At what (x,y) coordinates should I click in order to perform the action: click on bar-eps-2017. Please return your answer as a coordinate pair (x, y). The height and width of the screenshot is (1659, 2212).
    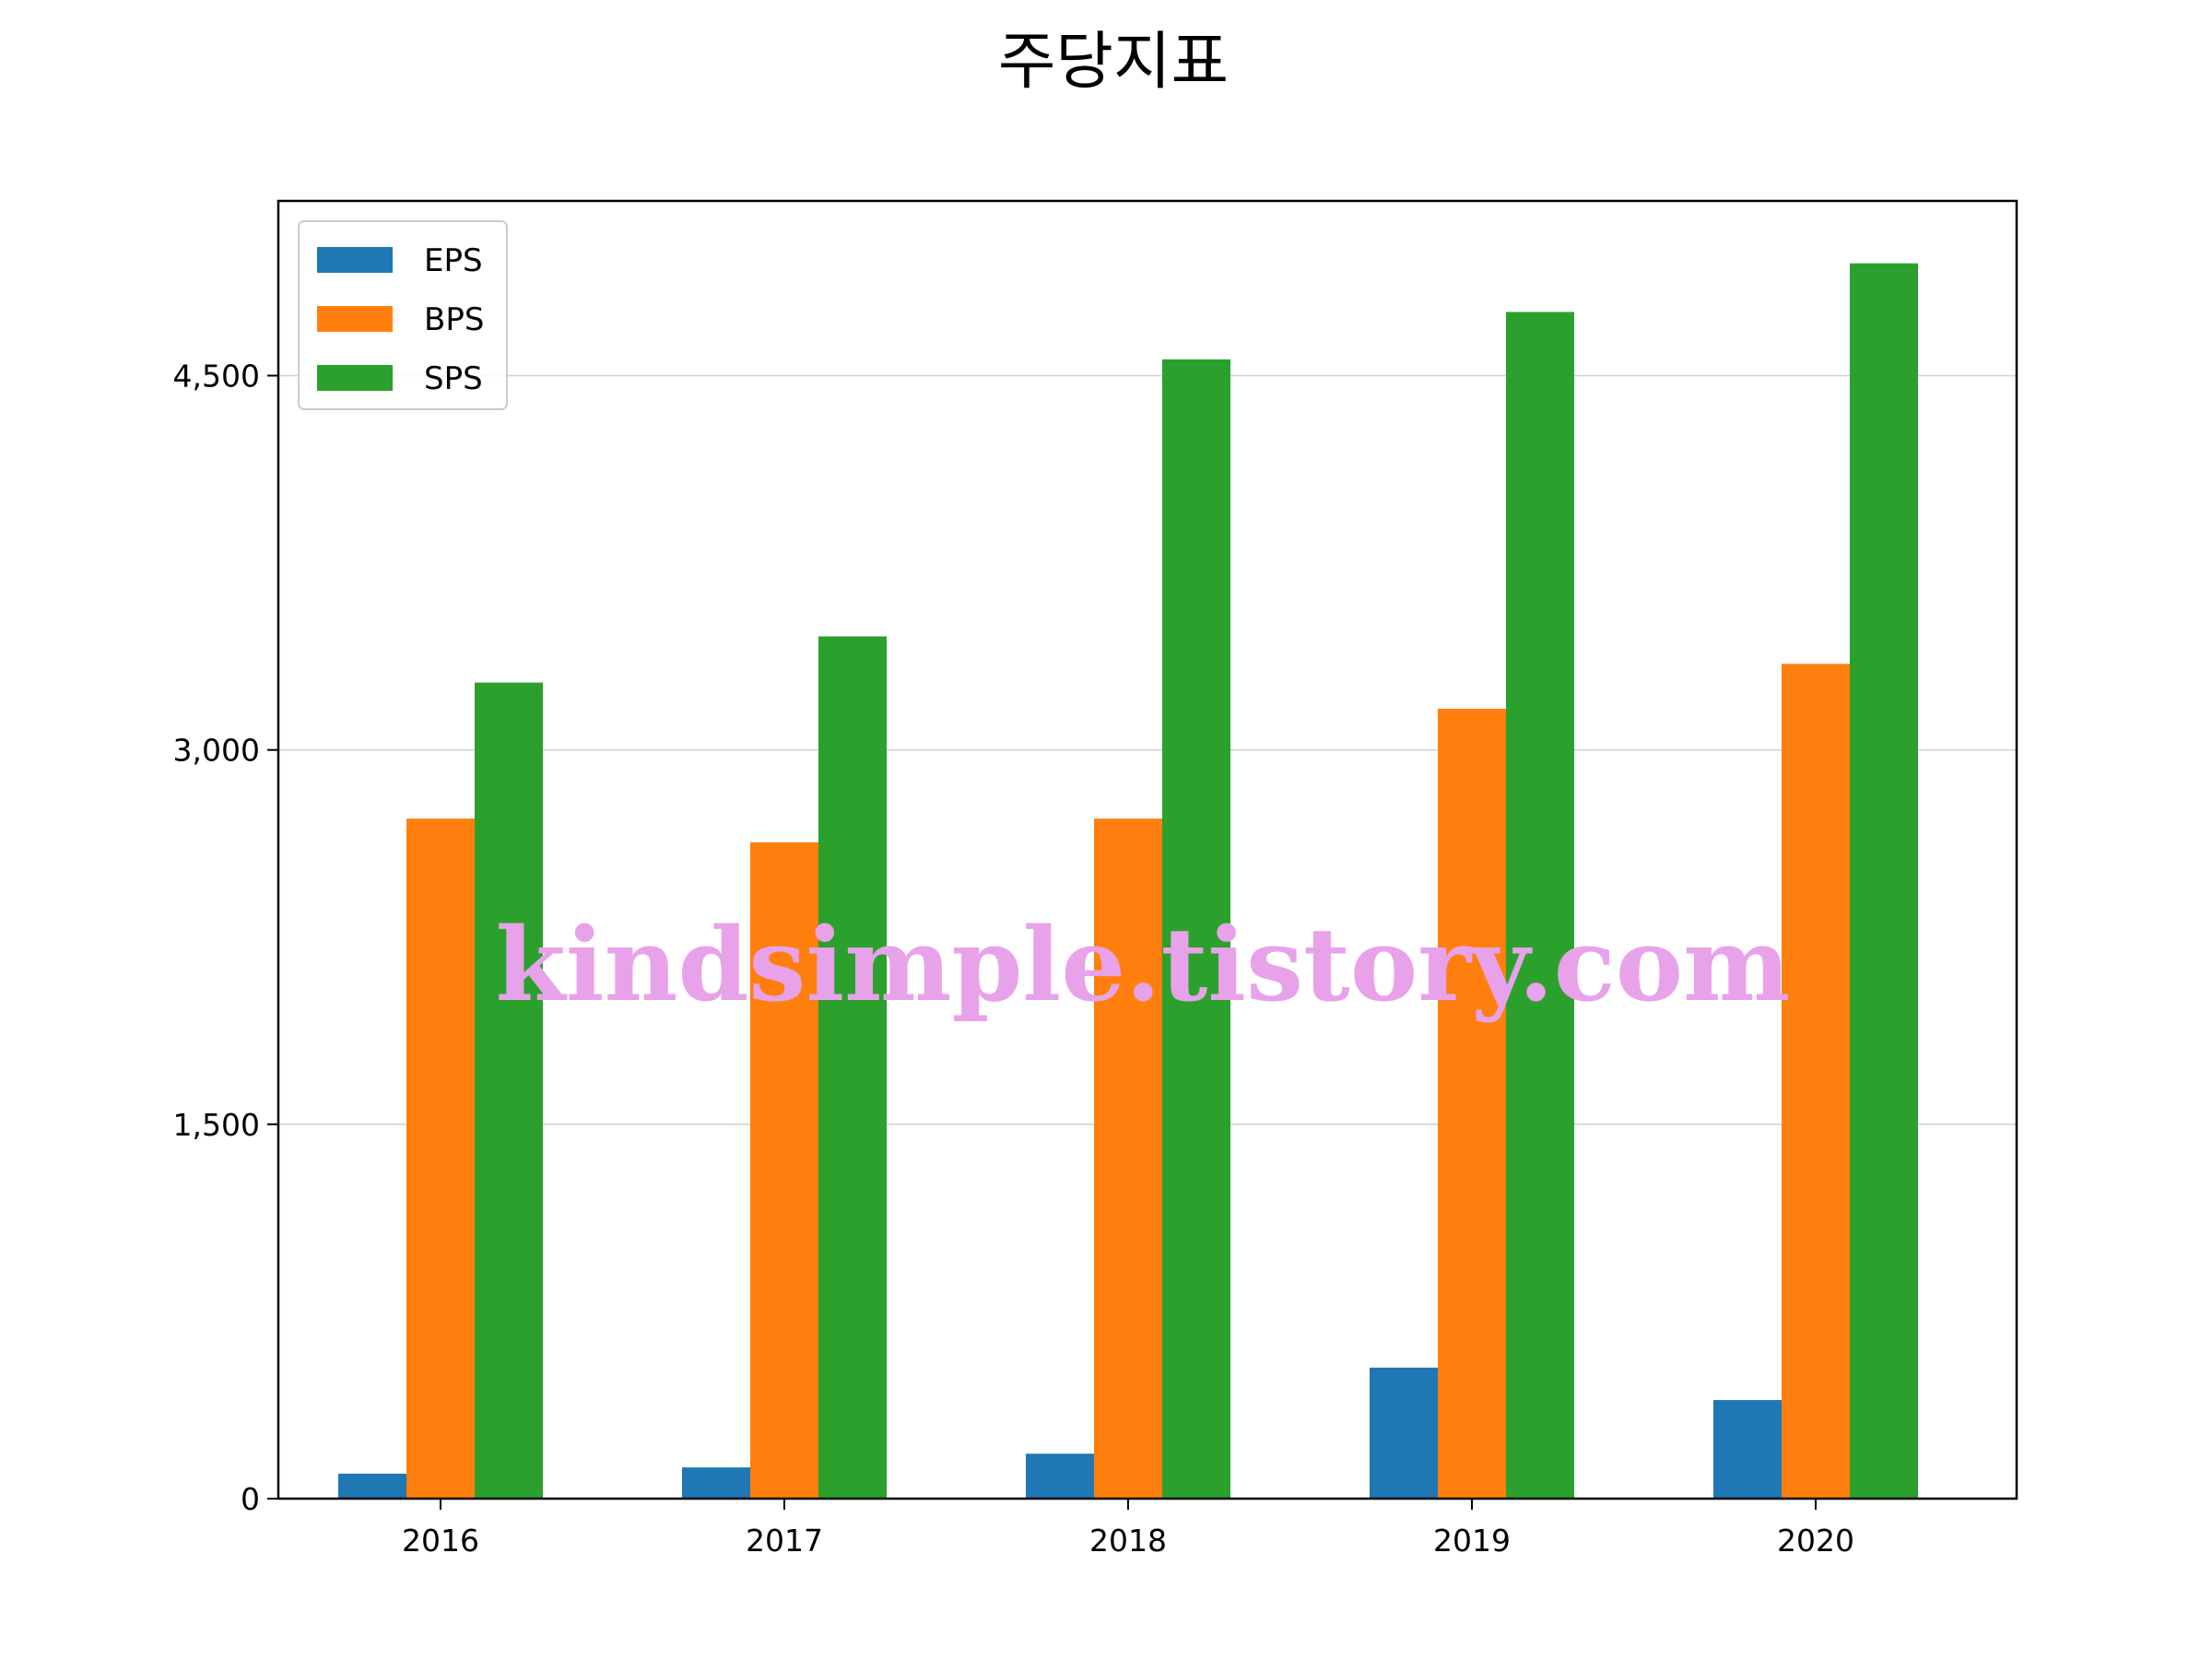
    Looking at the image, I should click on (716, 1483).